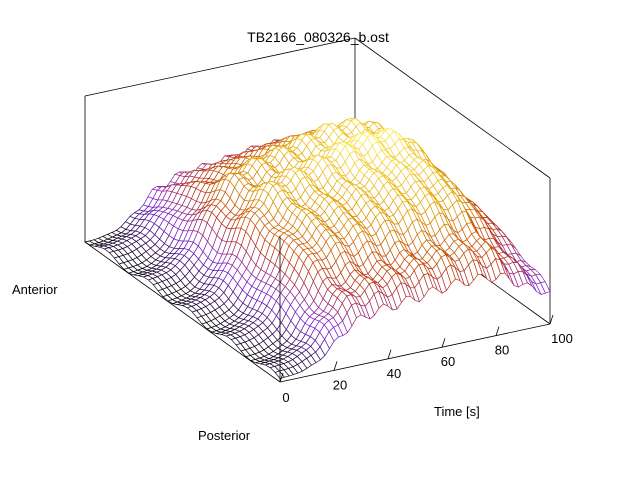 This screenshot has height=480, width=640. What do you see at coordinates (502, 350) in the screenshot?
I see `x-tick-label: 80` at bounding box center [502, 350].